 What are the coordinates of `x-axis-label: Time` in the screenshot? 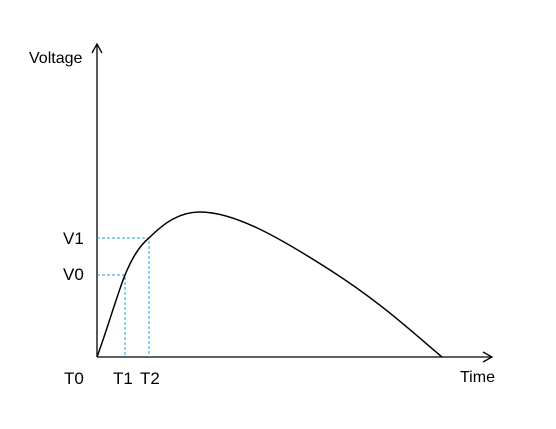 It's located at (477, 377).